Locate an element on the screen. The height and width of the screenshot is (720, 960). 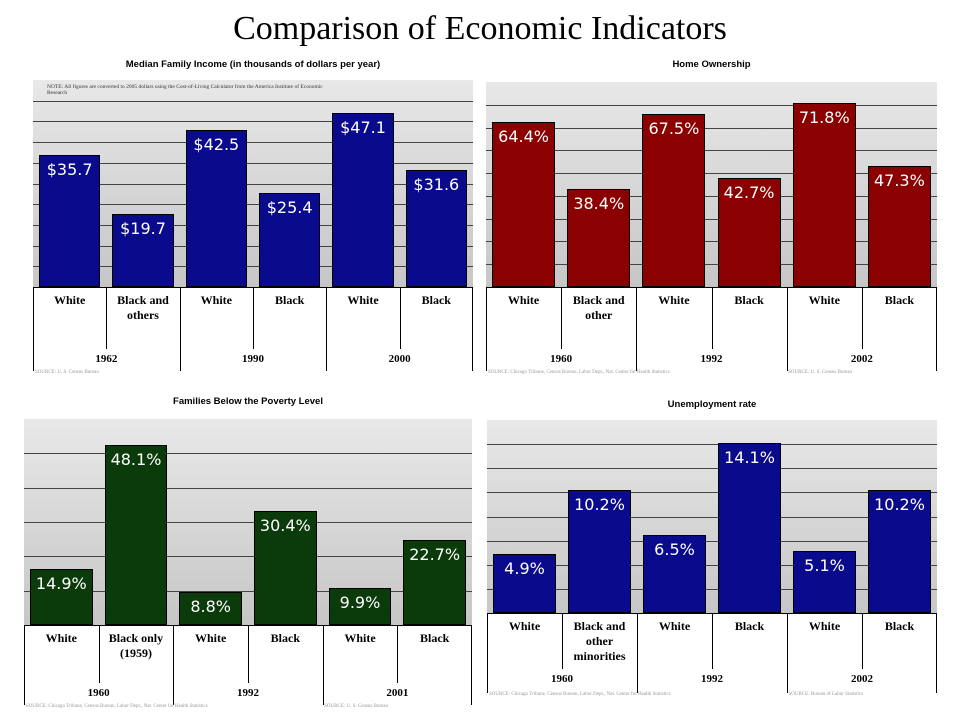
bar-value-label: 6.5% is located at coordinates (674, 549).